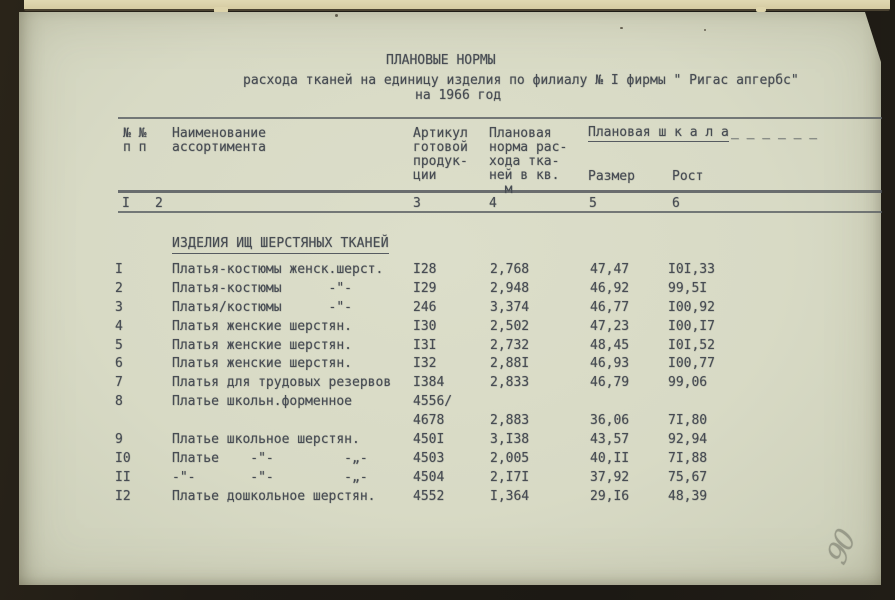 The image size is (895, 600). Describe the element at coordinates (440, 161) in the screenshot. I see `header-article-line3: продук-` at that location.